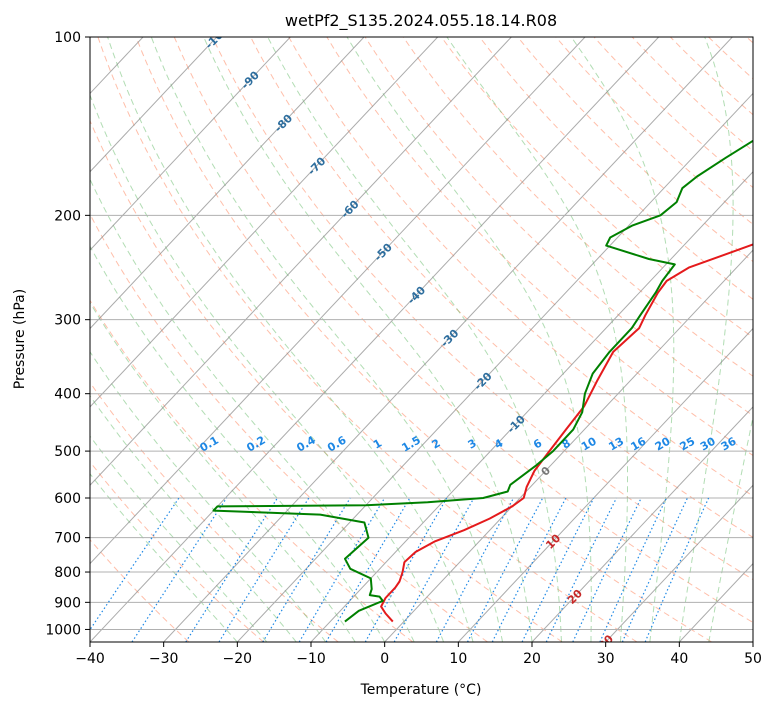 The width and height of the screenshot is (775, 708). What do you see at coordinates (67, 38) in the screenshot?
I see `y-tick-label: 100` at bounding box center [67, 38].